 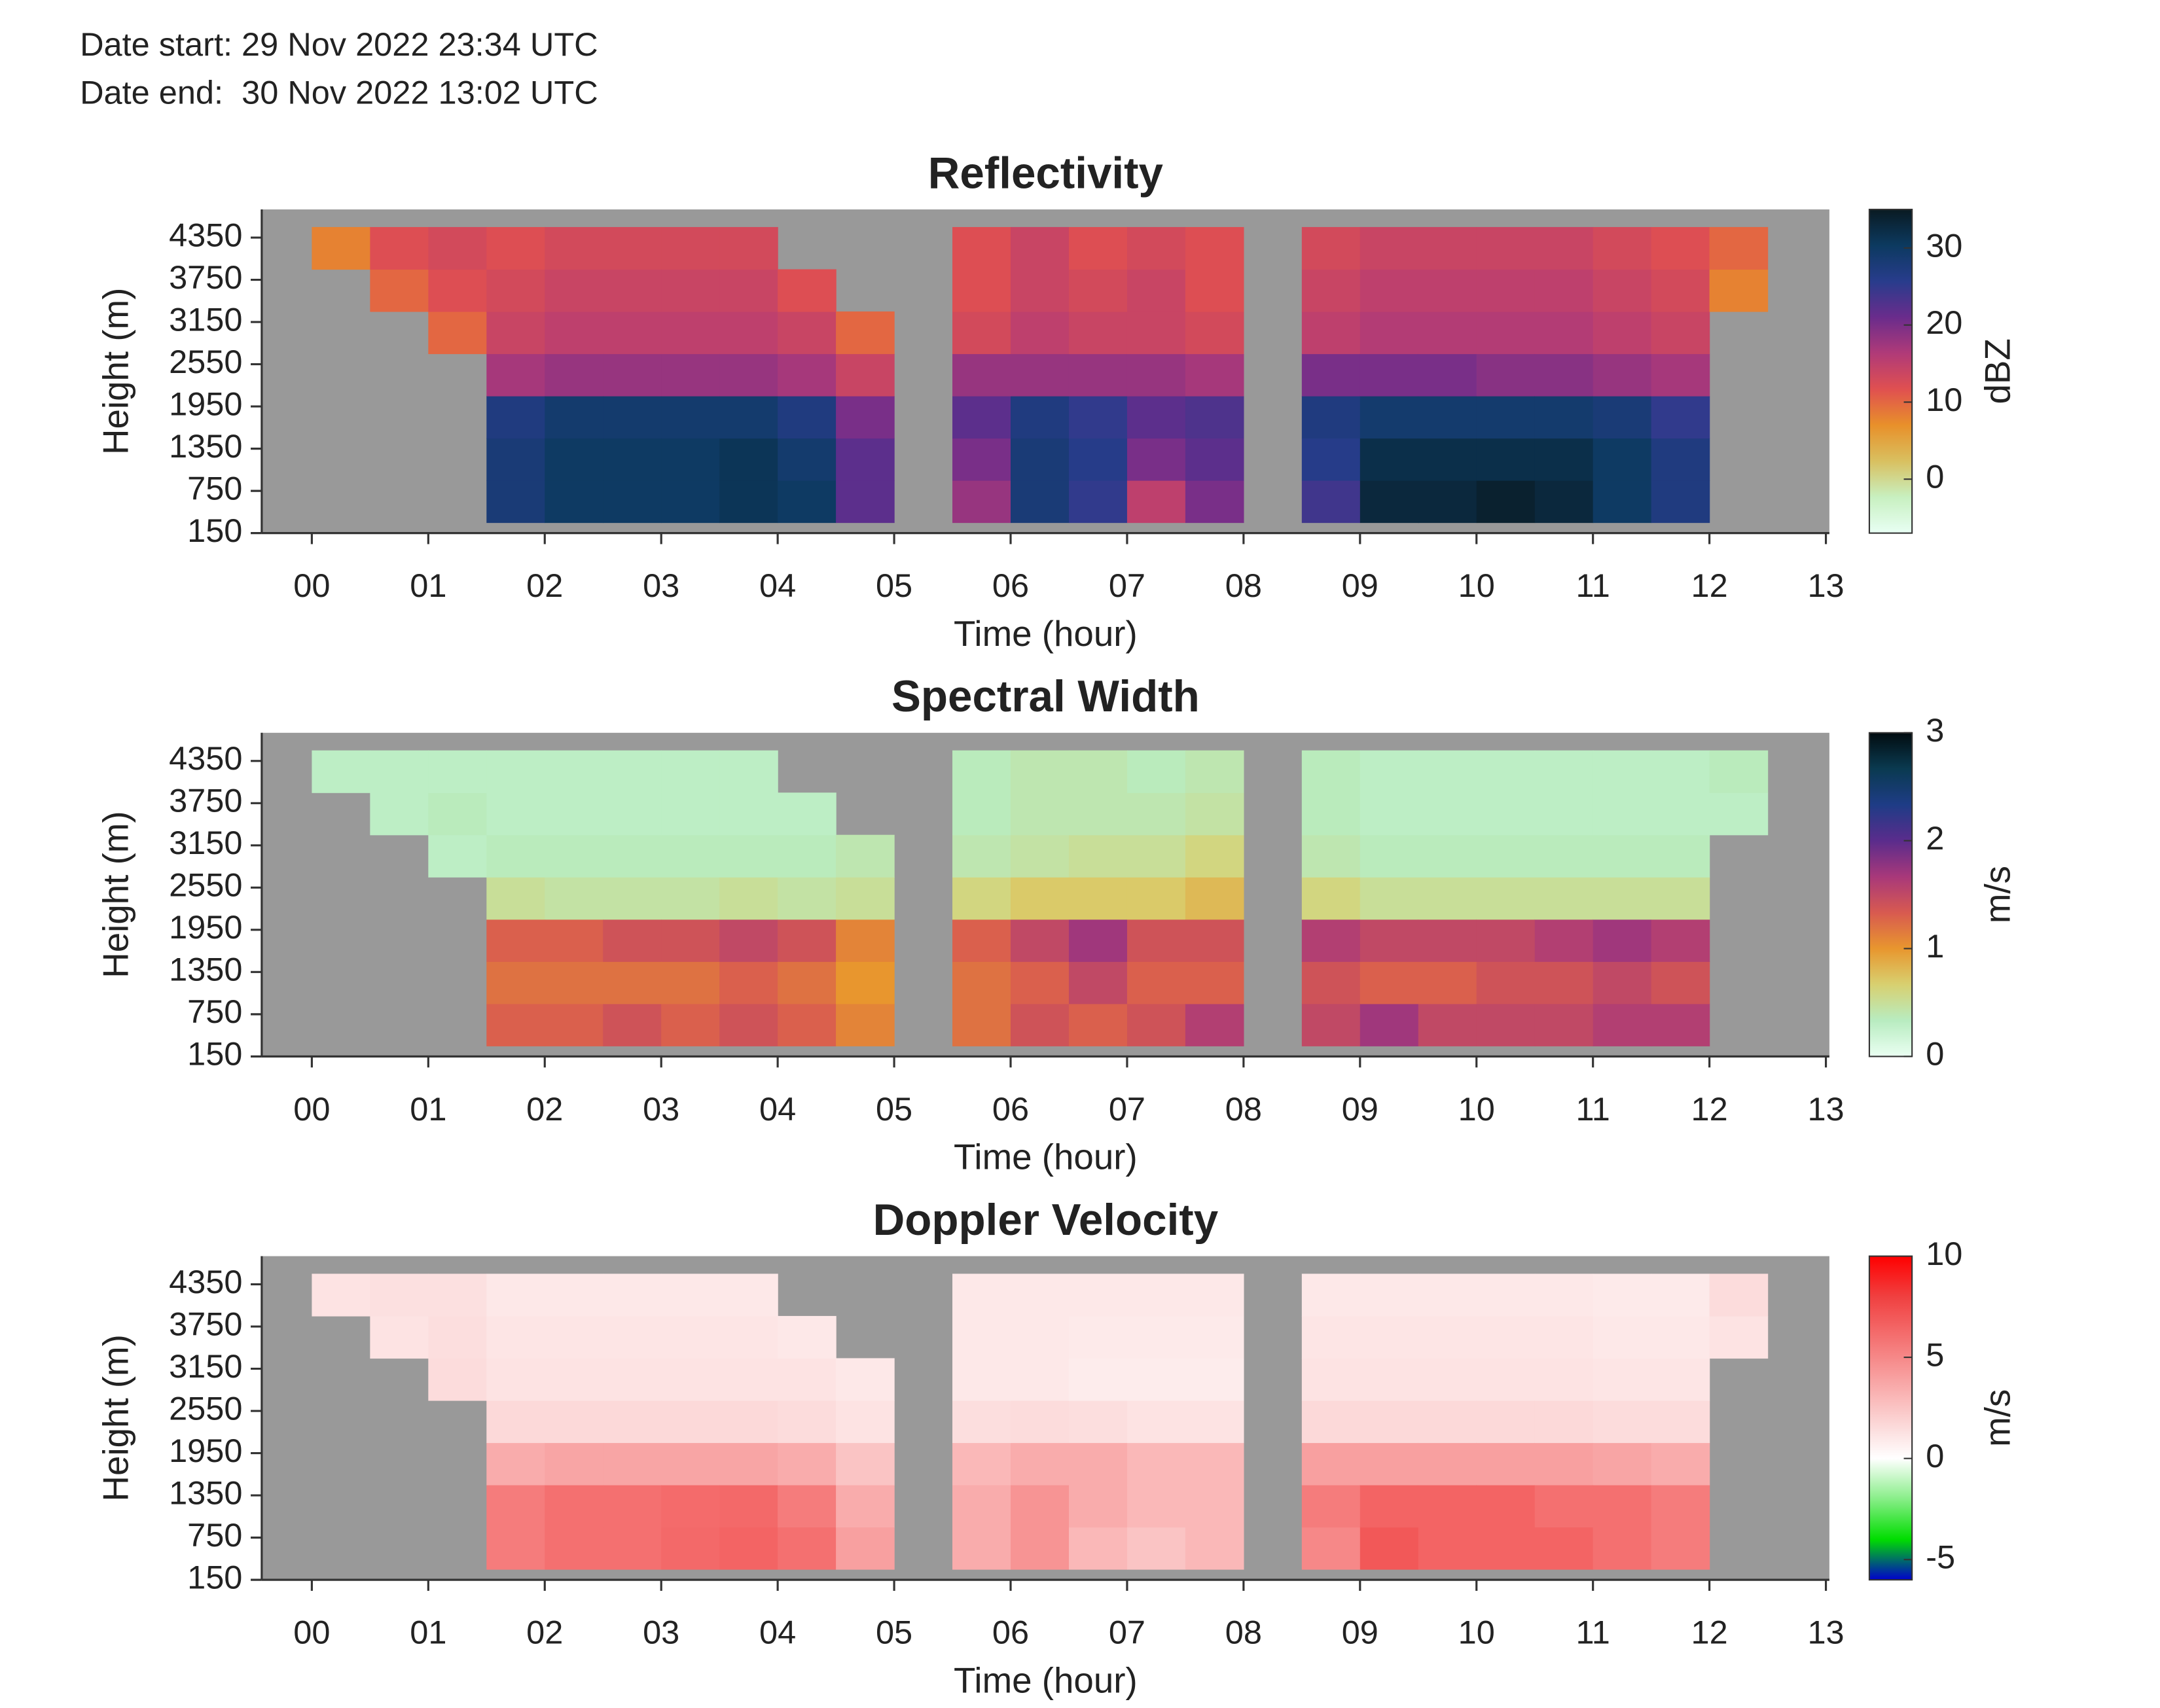 What do you see at coordinates (1944, 245) in the screenshot?
I see `colorbar-tick-label: 30` at bounding box center [1944, 245].